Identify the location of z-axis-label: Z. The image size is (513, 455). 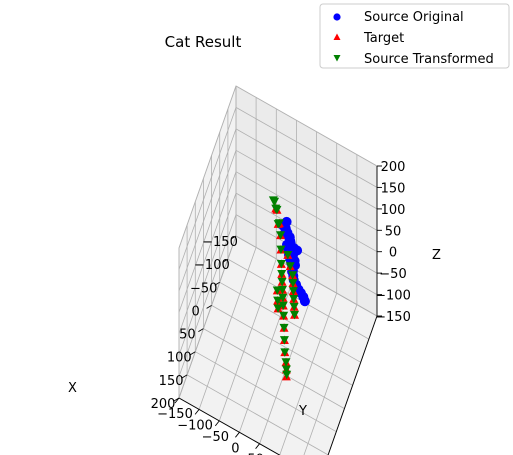
(436, 255).